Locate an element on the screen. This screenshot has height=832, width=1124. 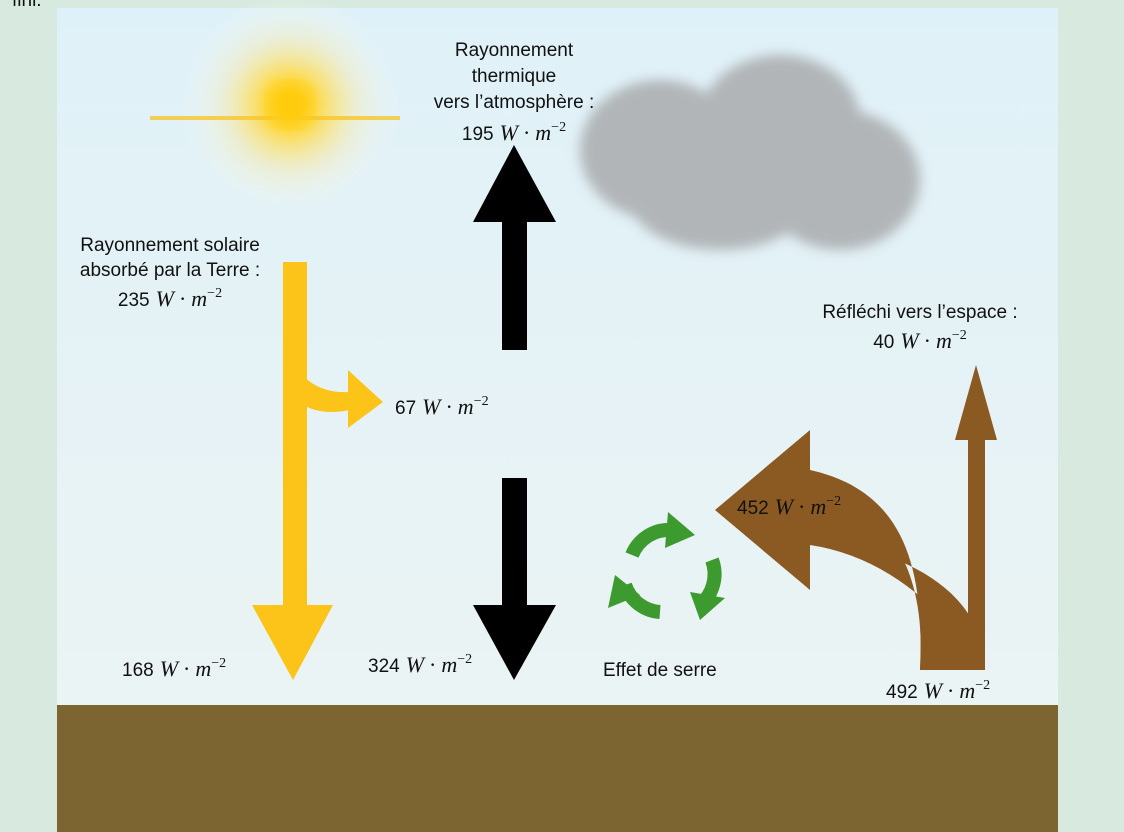
caption-line: Rayonnement is located at coordinates (514, 50).